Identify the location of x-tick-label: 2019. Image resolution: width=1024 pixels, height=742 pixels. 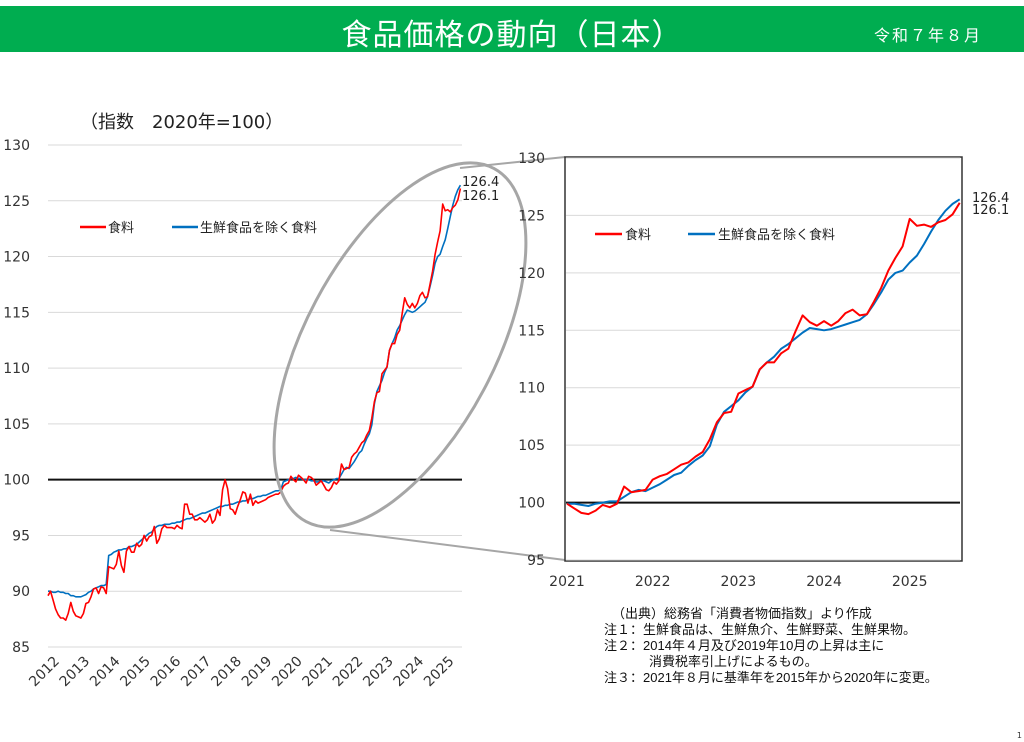
(257, 672).